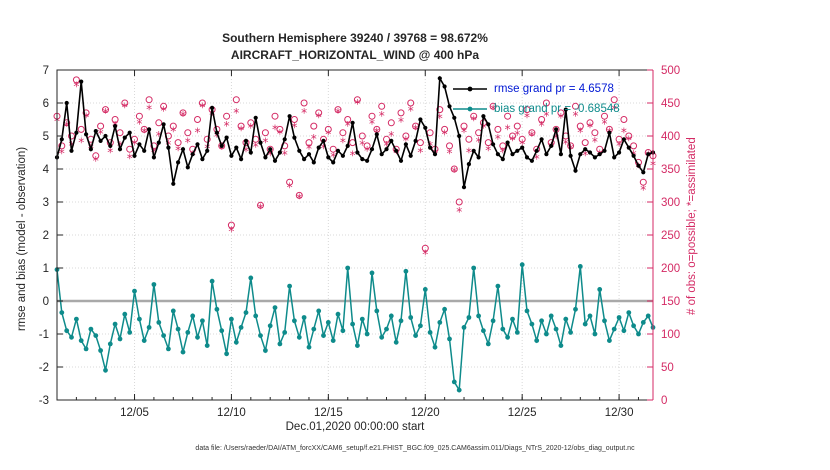 The height and width of the screenshot is (470, 830). What do you see at coordinates (670, 104) in the screenshot?
I see `svg-text: 450` at bounding box center [670, 104].